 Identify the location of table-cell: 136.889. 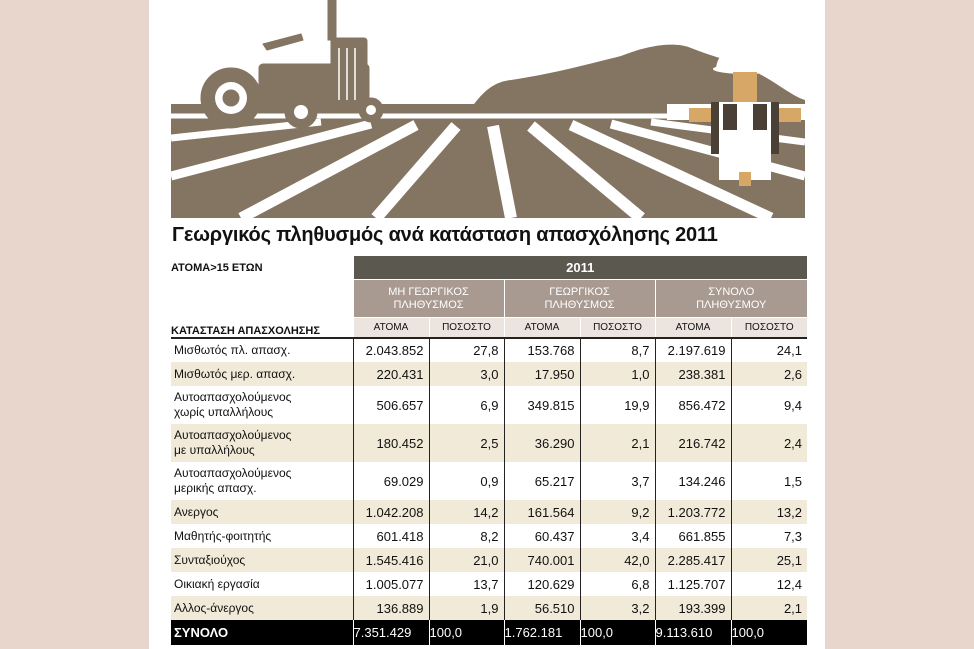
(390, 608).